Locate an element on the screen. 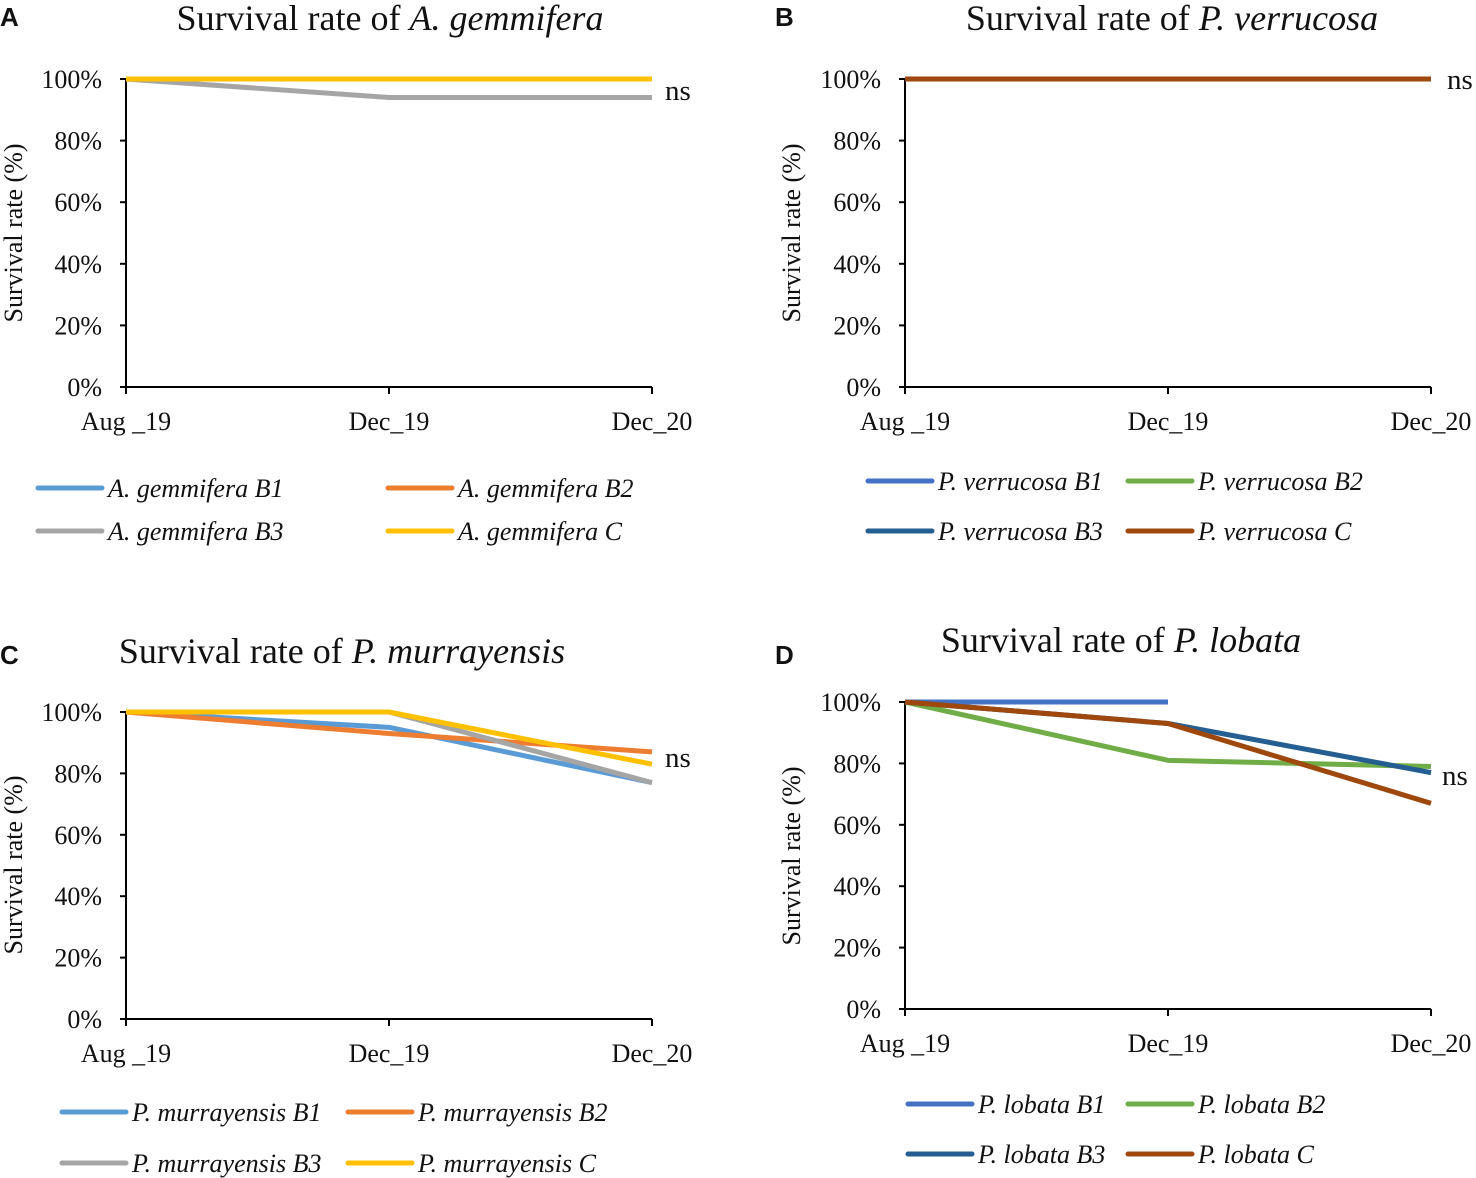 Image resolution: width=1476 pixels, height=1178 pixels. legend-label: P. lobata B2 is located at coordinates (1261, 1104).